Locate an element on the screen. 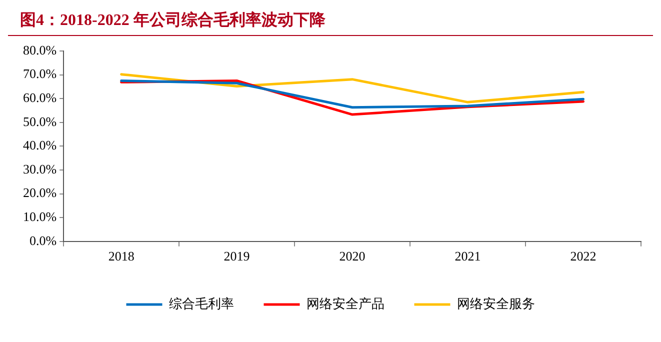 The height and width of the screenshot is (342, 661). legend-label: 综合毛利率 is located at coordinates (201, 303).